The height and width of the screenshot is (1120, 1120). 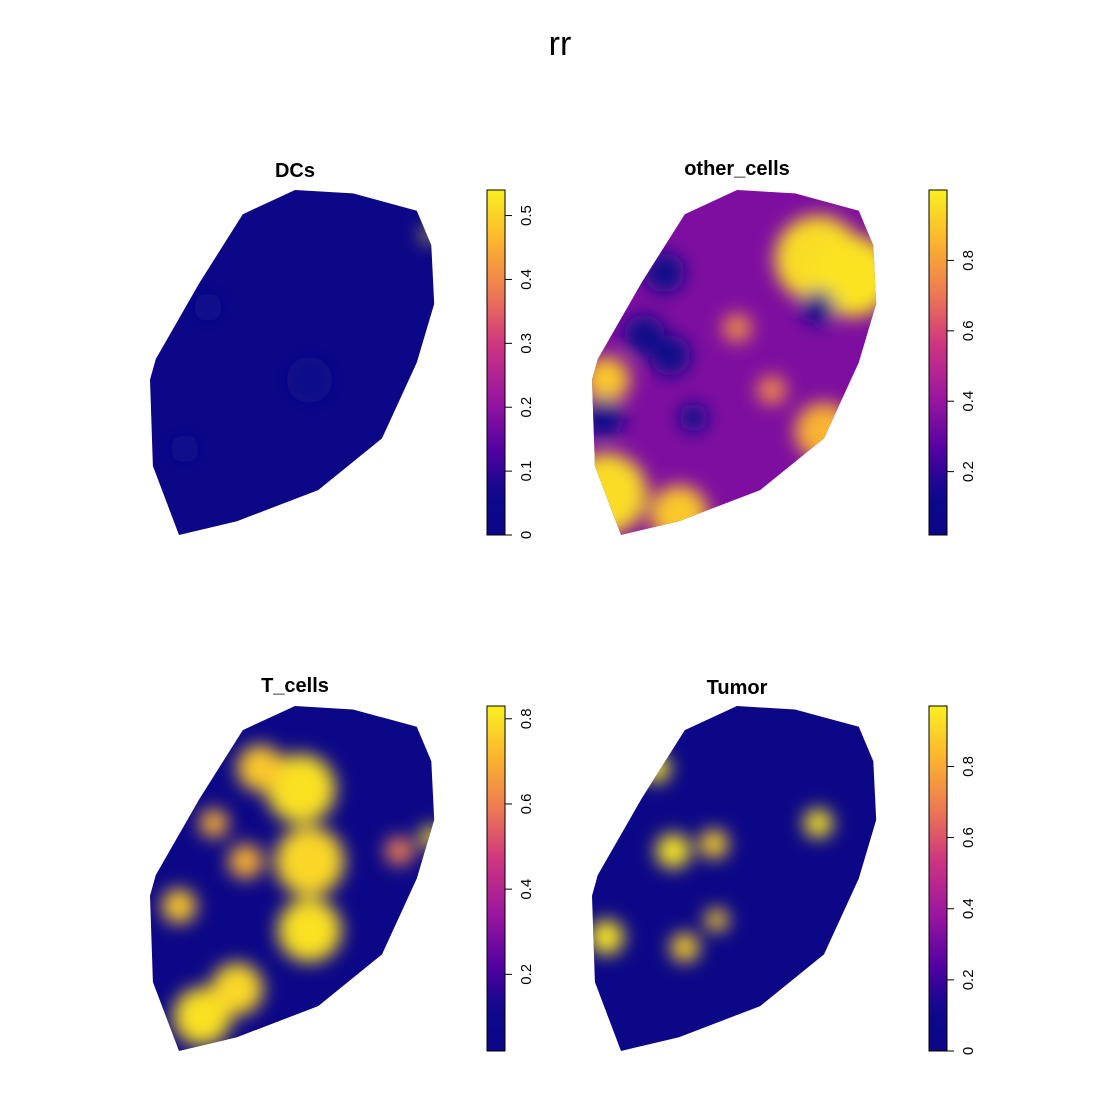 What do you see at coordinates (526, 343) in the screenshot?
I see `colorbar-tick-label: 0.3` at bounding box center [526, 343].